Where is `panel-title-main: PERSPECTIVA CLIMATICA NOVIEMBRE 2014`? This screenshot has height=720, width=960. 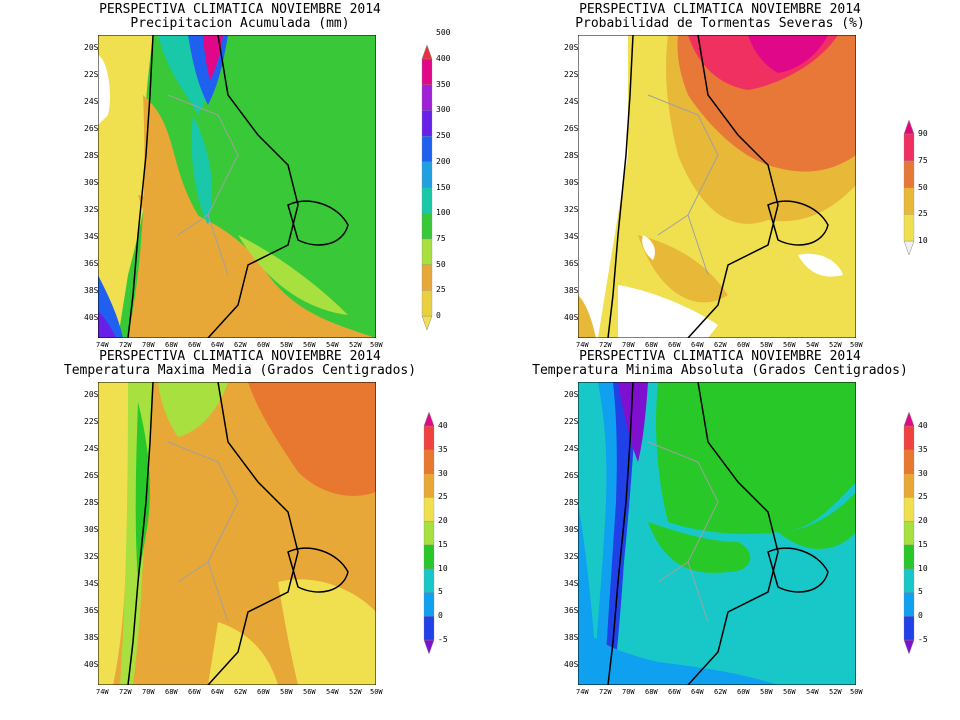 panel-title-main: PERSPECTIVA CLIMATICA NOVIEMBRE 2014 is located at coordinates (240, 9).